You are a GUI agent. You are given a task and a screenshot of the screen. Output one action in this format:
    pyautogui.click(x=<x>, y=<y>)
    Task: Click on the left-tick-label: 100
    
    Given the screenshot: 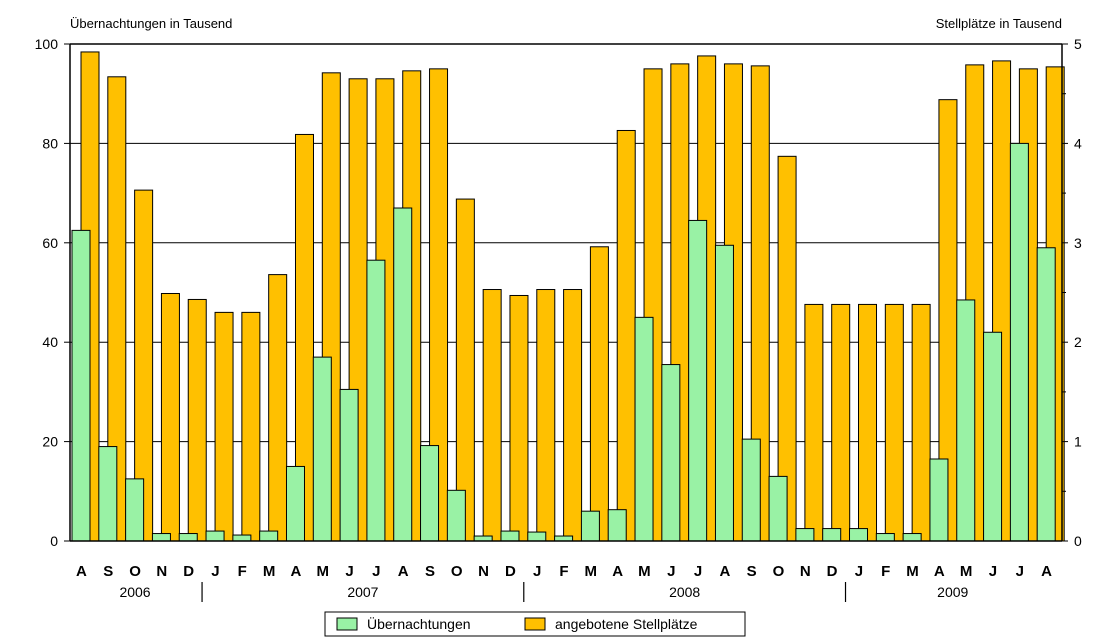 What is the action you would take?
    pyautogui.click(x=47, y=44)
    